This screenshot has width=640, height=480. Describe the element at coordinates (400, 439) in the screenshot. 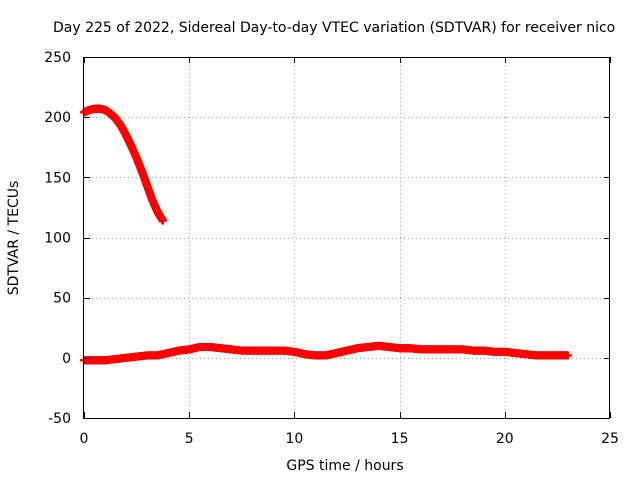

I see `x-tick-label: 15` at that location.